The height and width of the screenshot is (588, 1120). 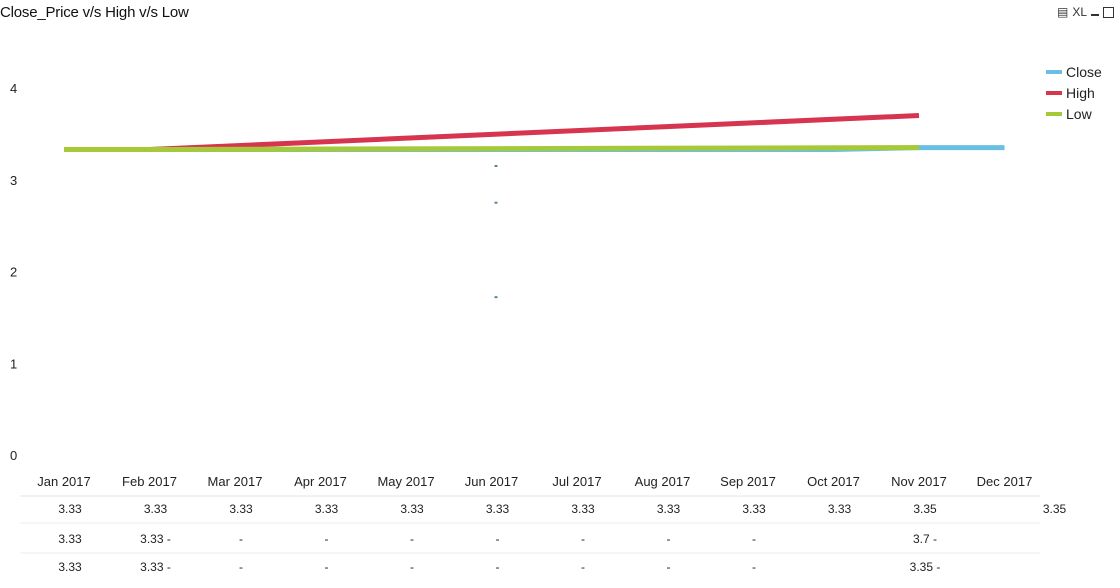 I want to click on window-controls: ▤ XL, so click(x=1085, y=12).